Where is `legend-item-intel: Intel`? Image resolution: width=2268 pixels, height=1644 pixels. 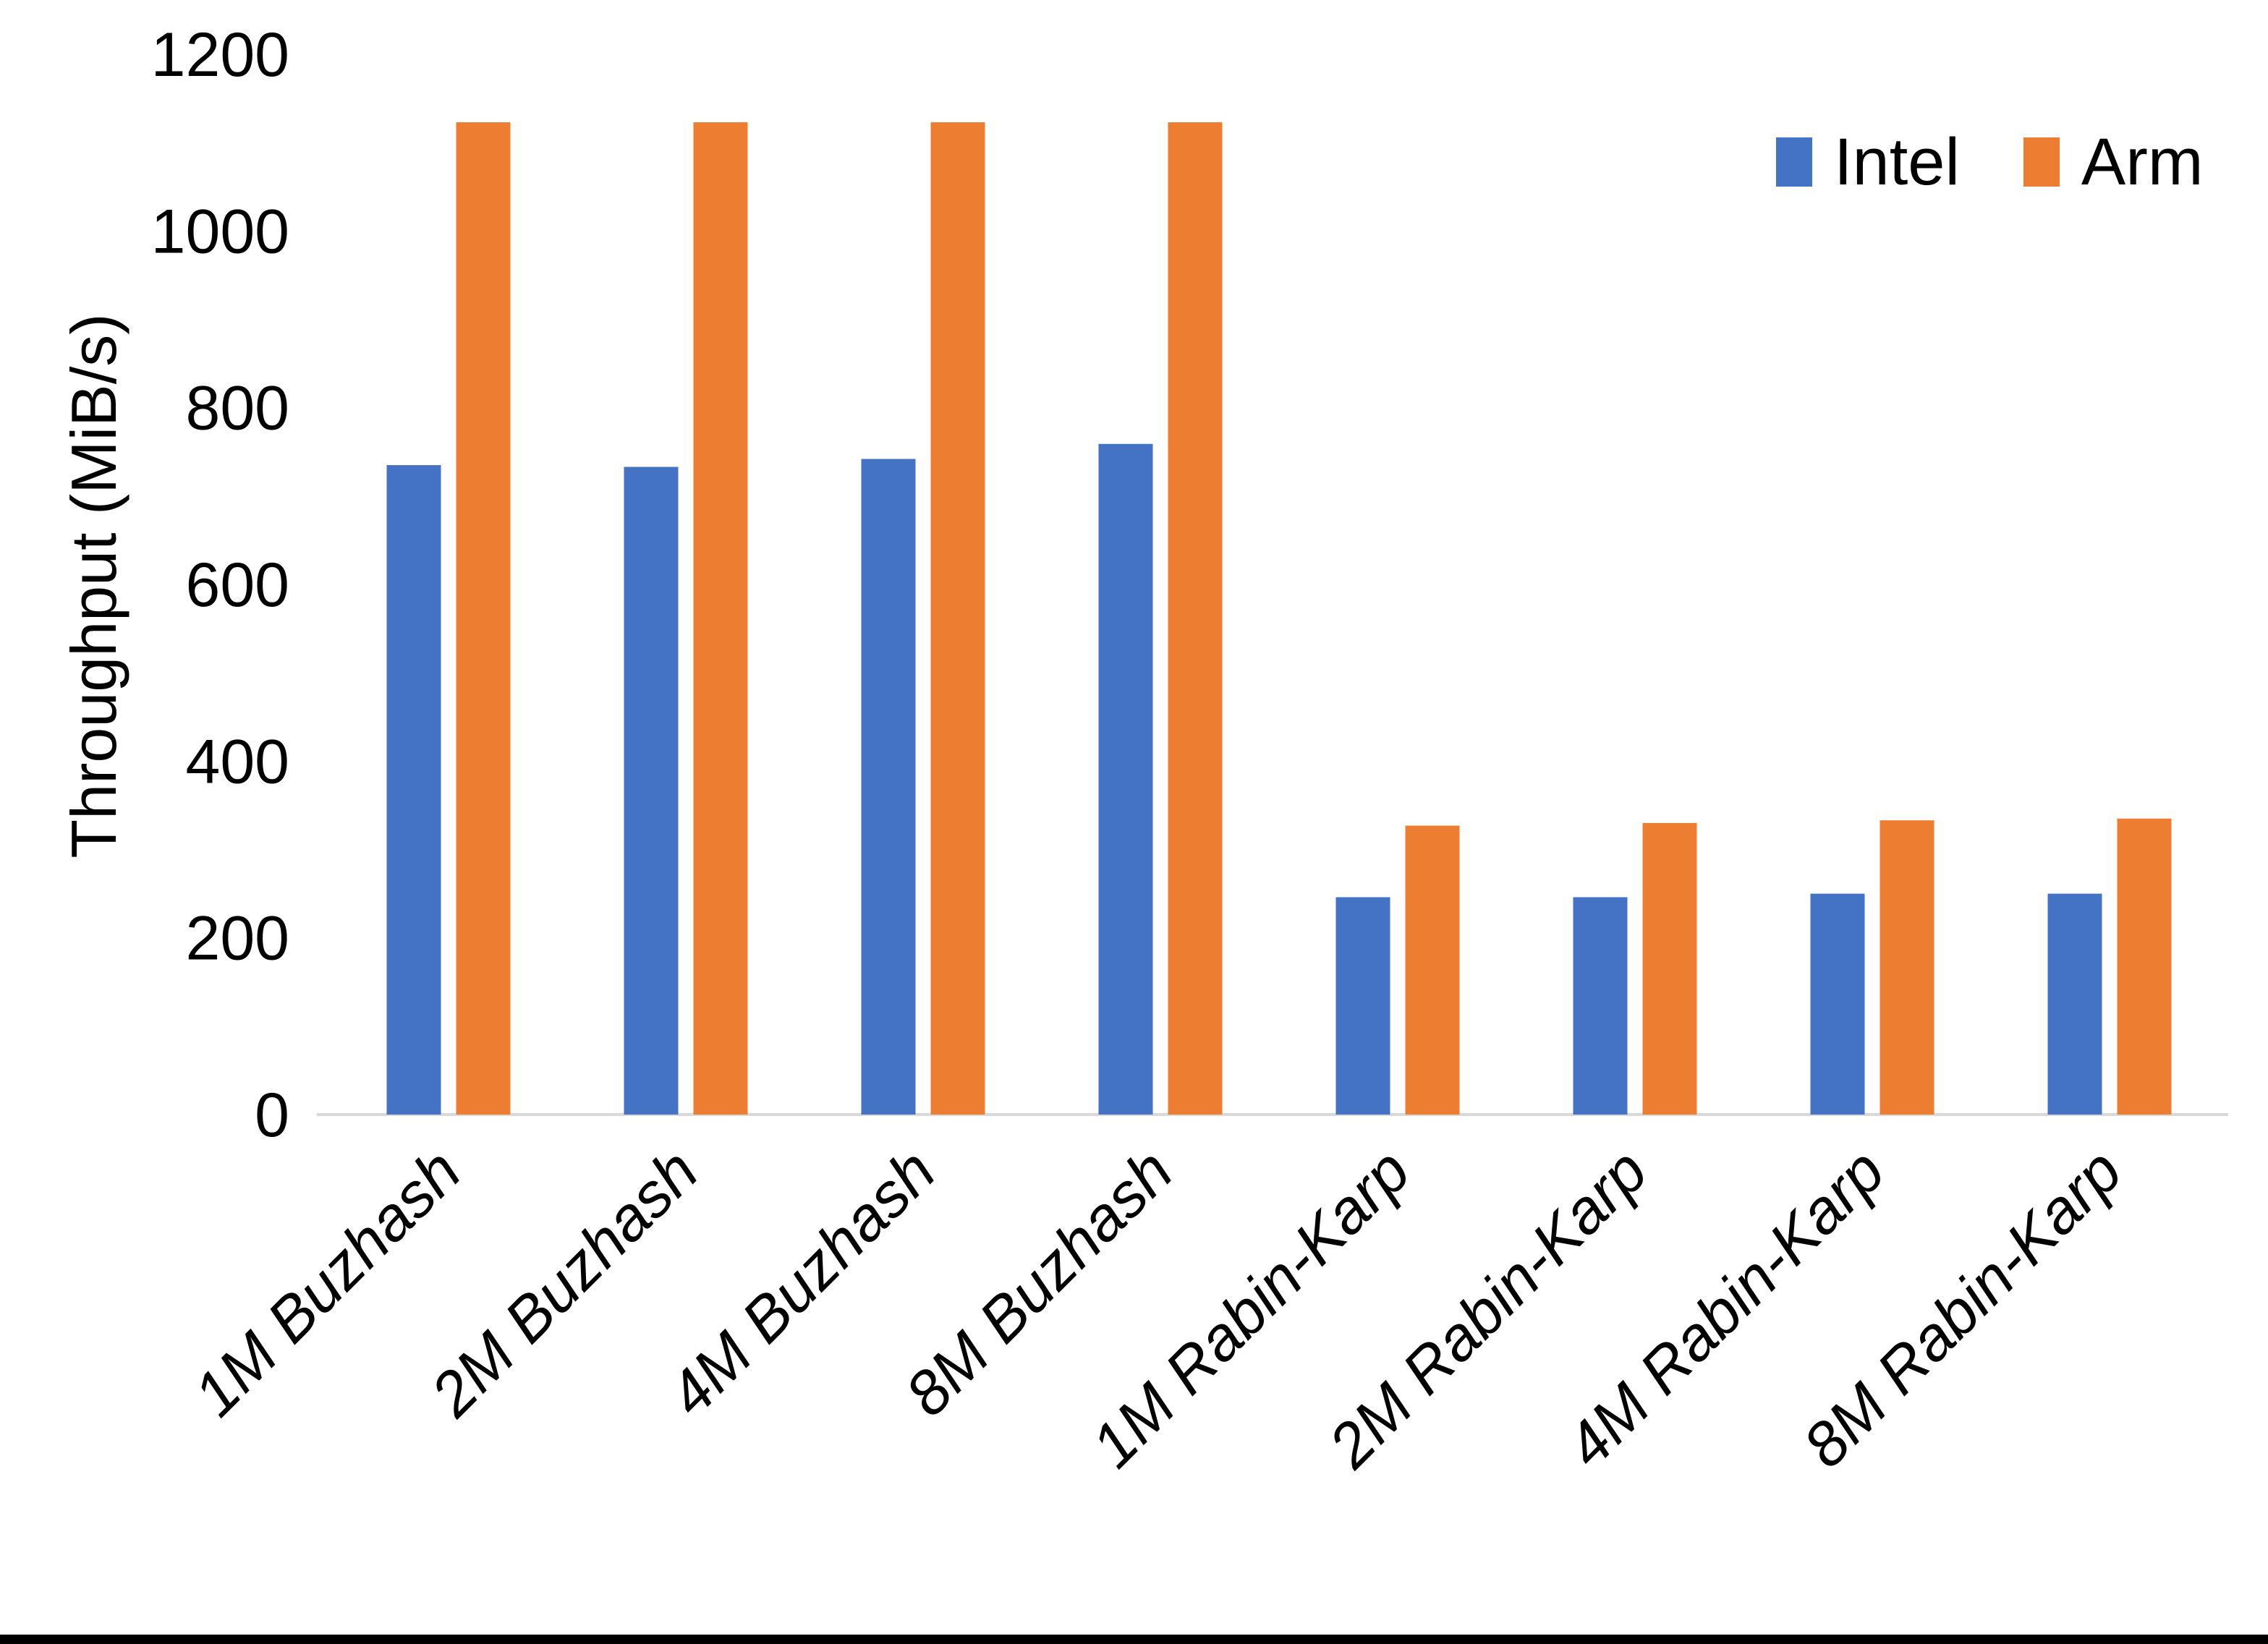 legend-item-intel: Intel is located at coordinates (1868, 162).